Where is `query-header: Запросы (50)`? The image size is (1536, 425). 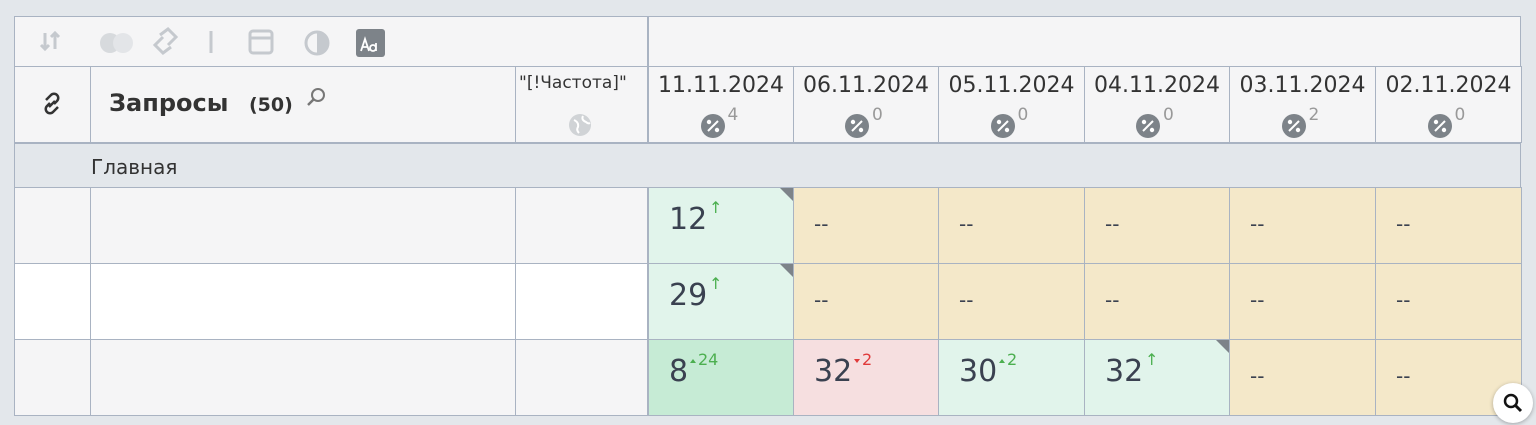
query-header: Запросы (50) is located at coordinates (303, 104).